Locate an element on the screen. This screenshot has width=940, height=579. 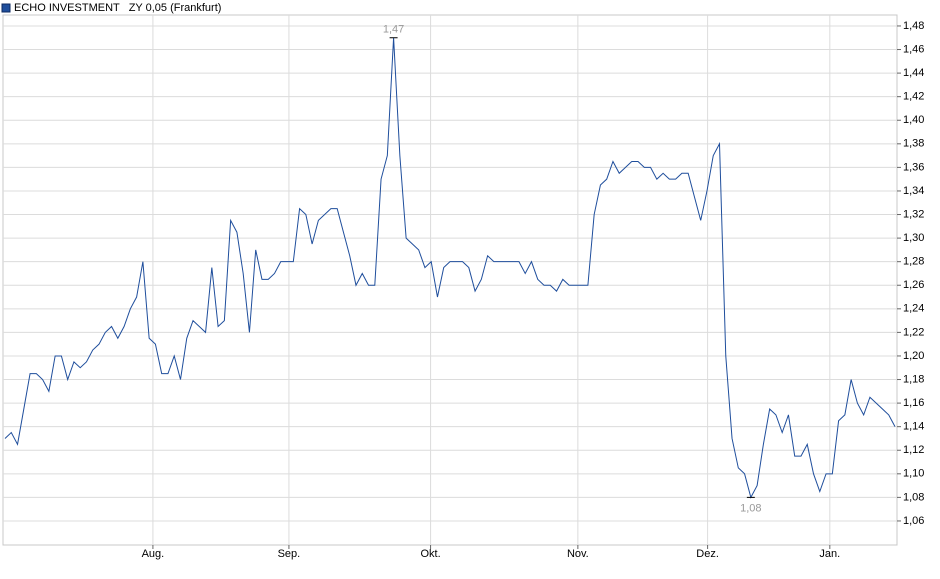
x-tick-label: Sep. is located at coordinates (289, 554).